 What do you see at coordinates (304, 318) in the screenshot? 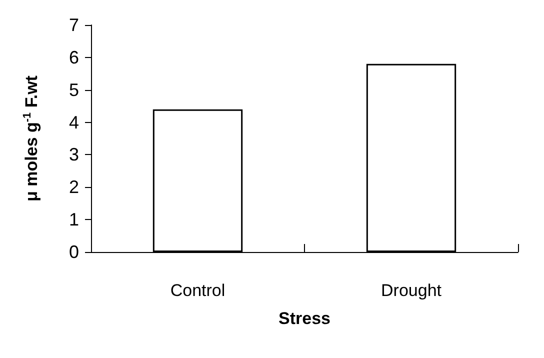
I see `x-axis-title: Stress` at bounding box center [304, 318].